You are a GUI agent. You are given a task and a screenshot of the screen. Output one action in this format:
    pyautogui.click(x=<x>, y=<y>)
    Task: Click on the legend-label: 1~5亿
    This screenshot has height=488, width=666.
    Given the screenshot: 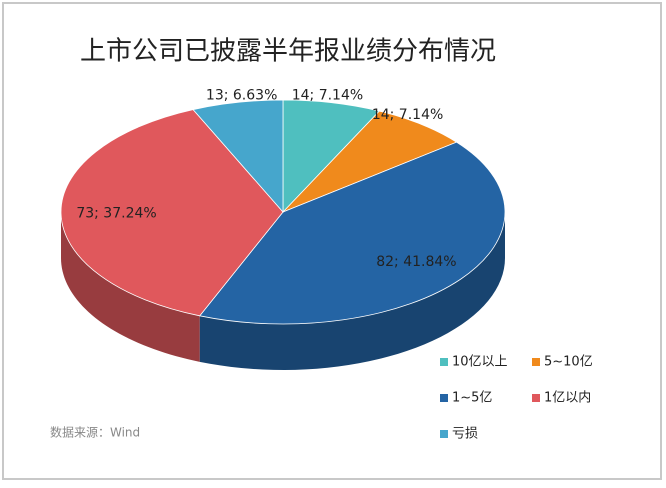 What is the action you would take?
    pyautogui.click(x=472, y=398)
    